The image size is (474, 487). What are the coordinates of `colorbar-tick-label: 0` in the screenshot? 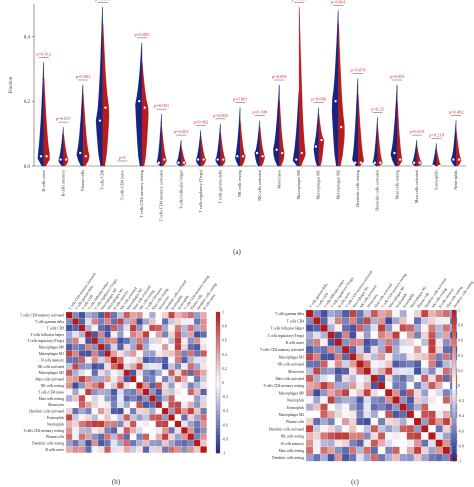 It's located at (223, 383).